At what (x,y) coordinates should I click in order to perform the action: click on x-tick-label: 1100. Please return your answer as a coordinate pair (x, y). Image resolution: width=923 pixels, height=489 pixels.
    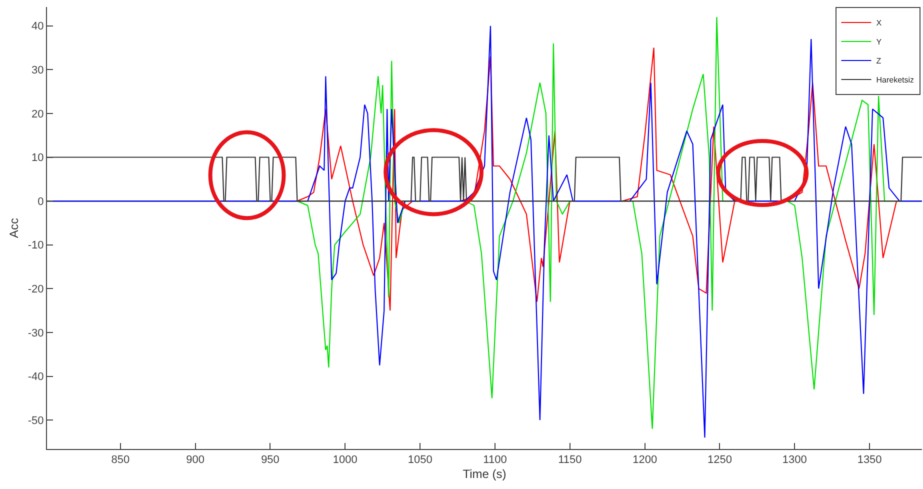
    Looking at the image, I should click on (495, 460).